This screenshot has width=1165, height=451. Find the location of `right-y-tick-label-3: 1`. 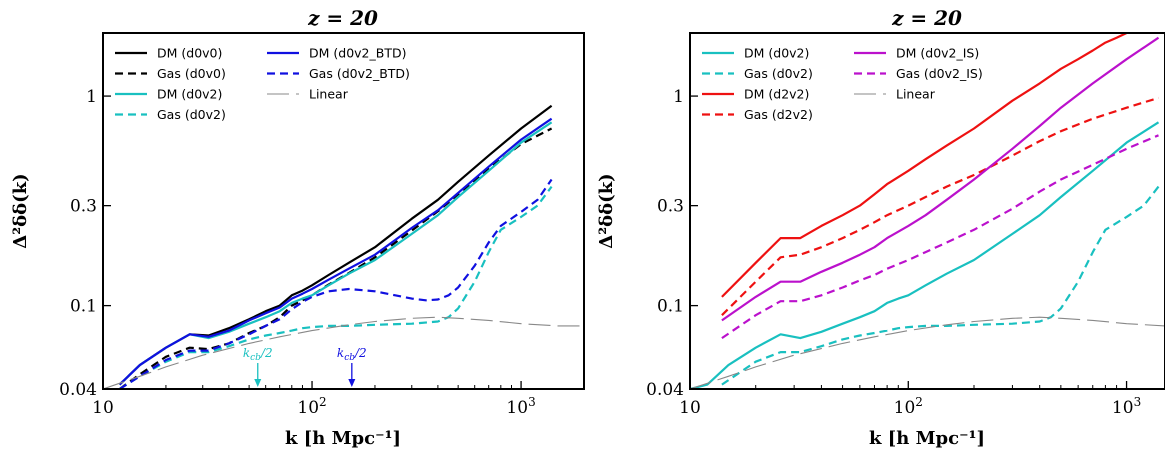

right-y-tick-label-3: 1 is located at coordinates (678, 97).